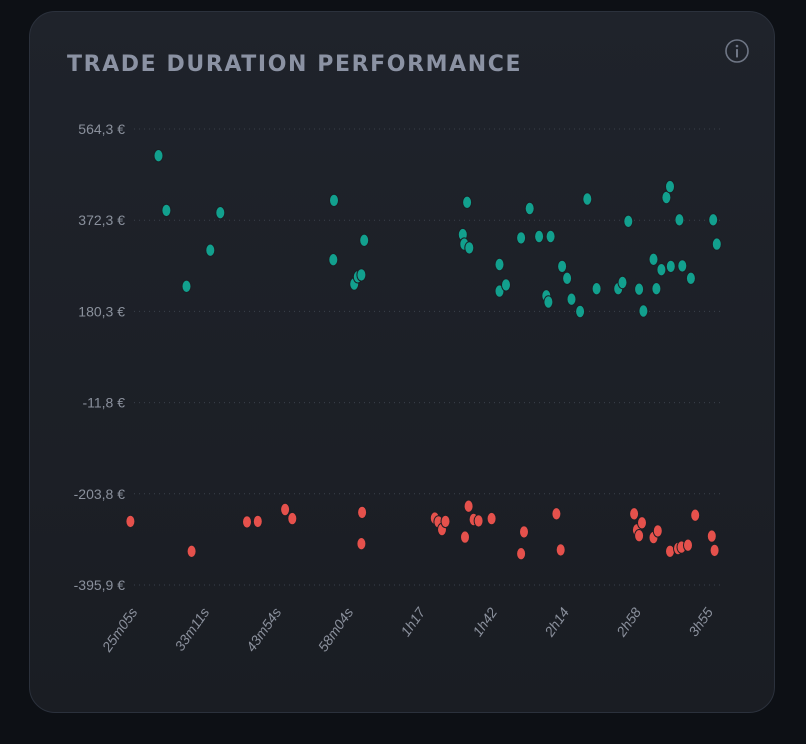  Describe the element at coordinates (484, 621) in the screenshot. I see `x-tick-label: 1h42` at that location.